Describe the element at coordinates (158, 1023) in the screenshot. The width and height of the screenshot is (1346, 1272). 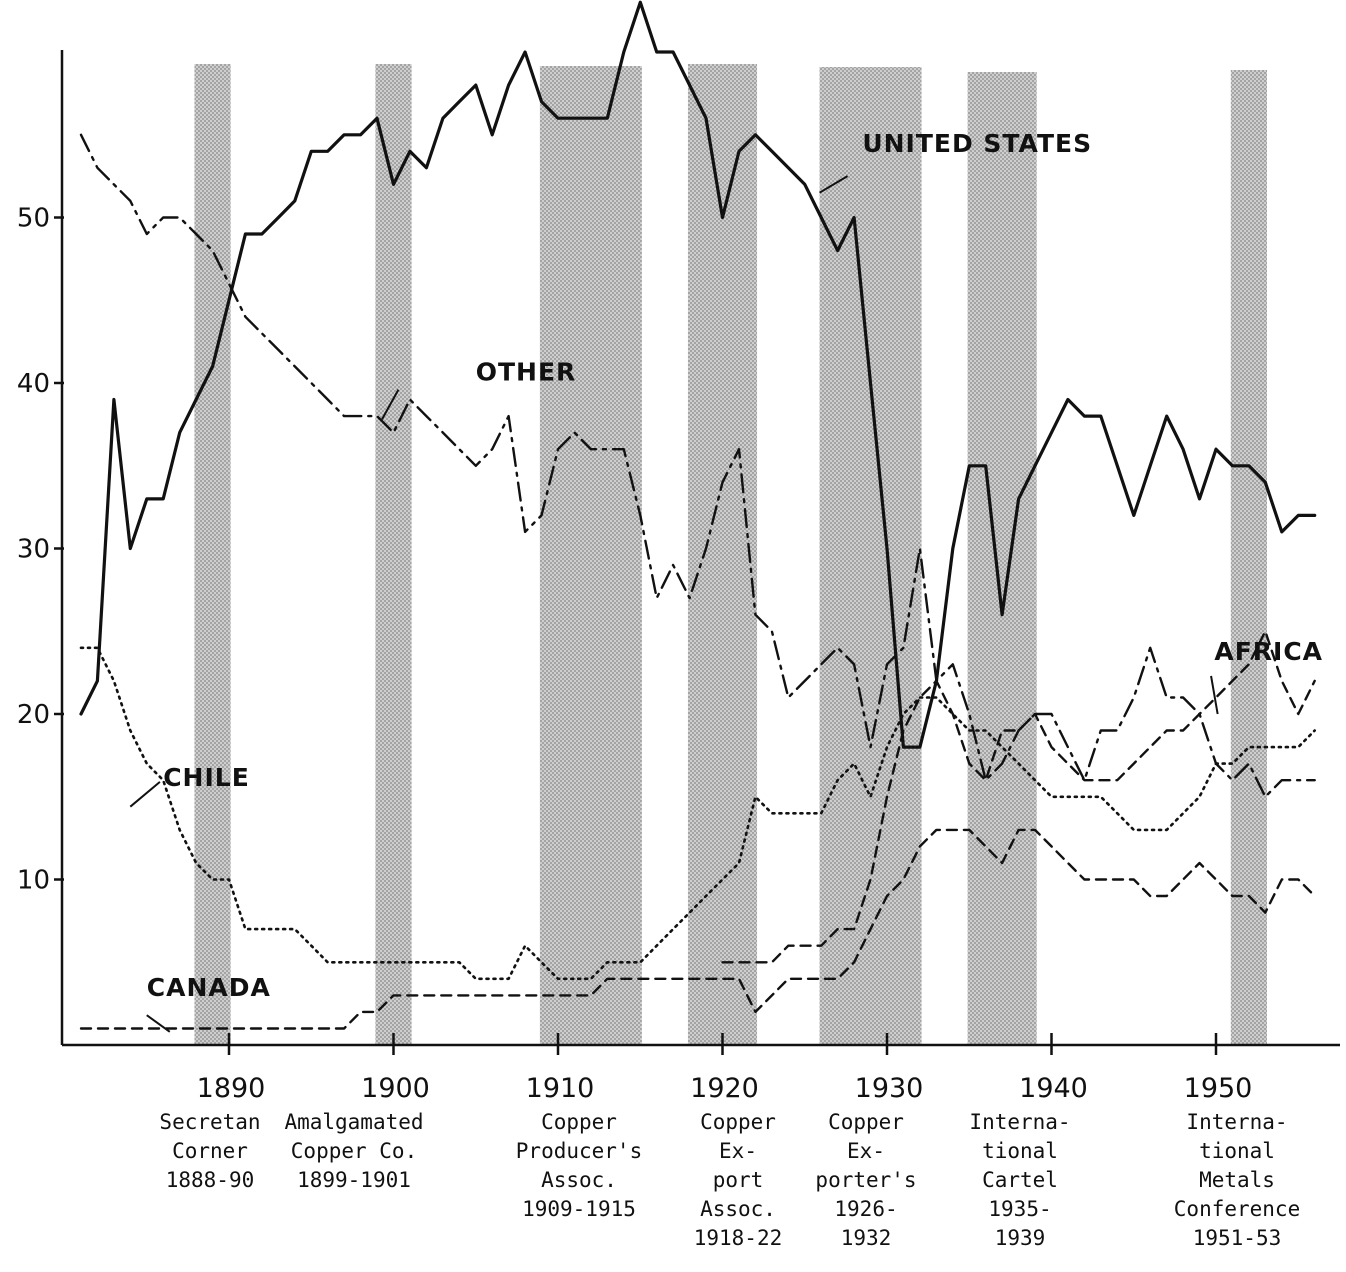
I see `series-arrow-canada` at that location.